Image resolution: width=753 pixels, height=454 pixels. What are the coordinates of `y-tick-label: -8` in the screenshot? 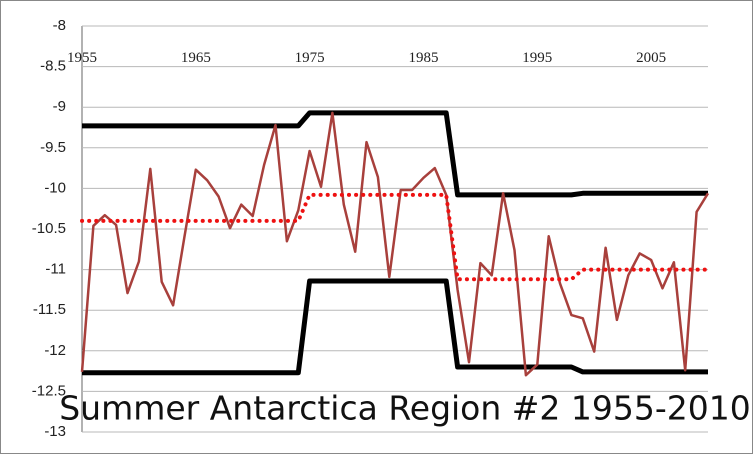 It's located at (59, 25).